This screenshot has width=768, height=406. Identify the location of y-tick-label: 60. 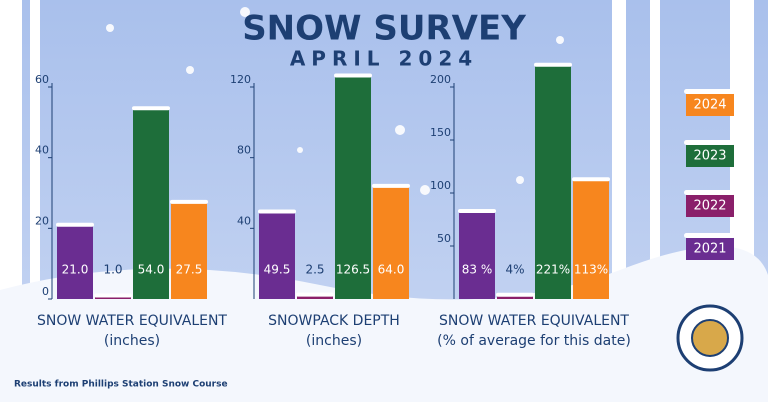
(42, 79).